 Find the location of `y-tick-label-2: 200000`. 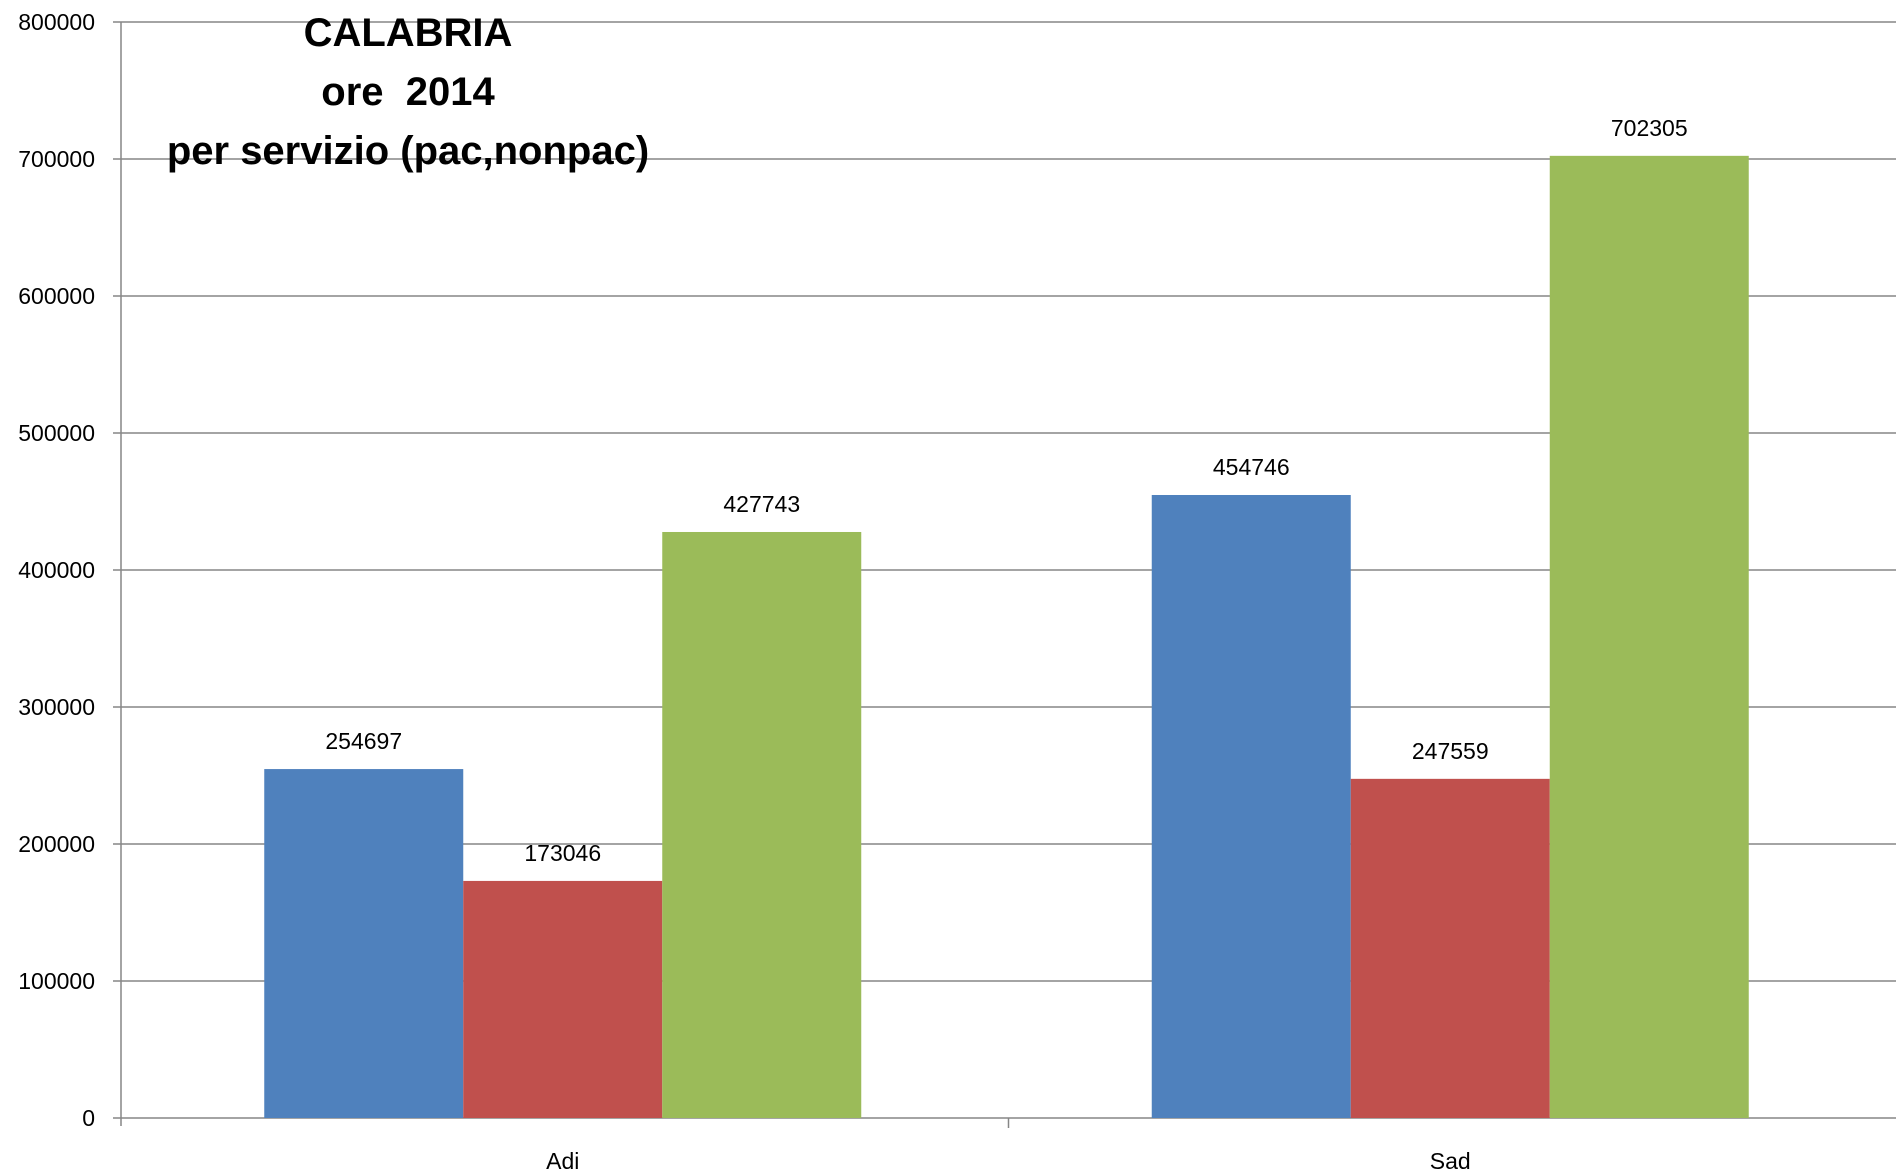

y-tick-label-2: 200000 is located at coordinates (56, 844).